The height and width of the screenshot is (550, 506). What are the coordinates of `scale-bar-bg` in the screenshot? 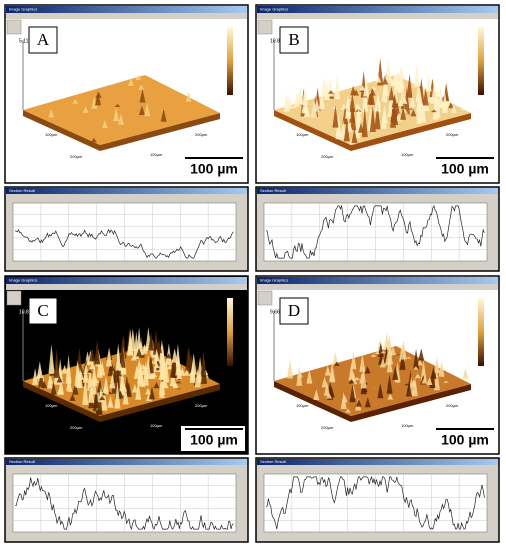 It's located at (213, 167).